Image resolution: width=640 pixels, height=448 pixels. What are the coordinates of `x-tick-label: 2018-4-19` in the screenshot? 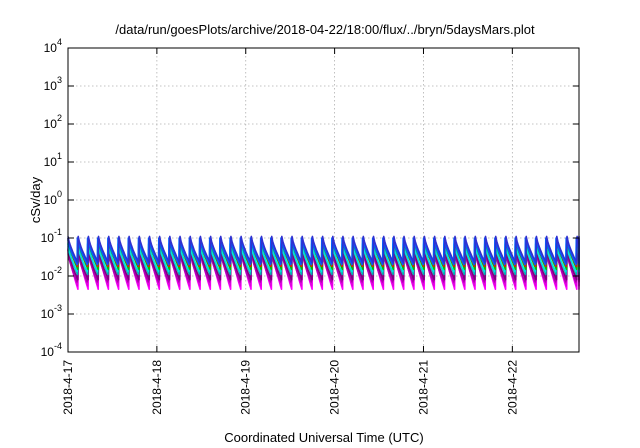 It's located at (246, 387).